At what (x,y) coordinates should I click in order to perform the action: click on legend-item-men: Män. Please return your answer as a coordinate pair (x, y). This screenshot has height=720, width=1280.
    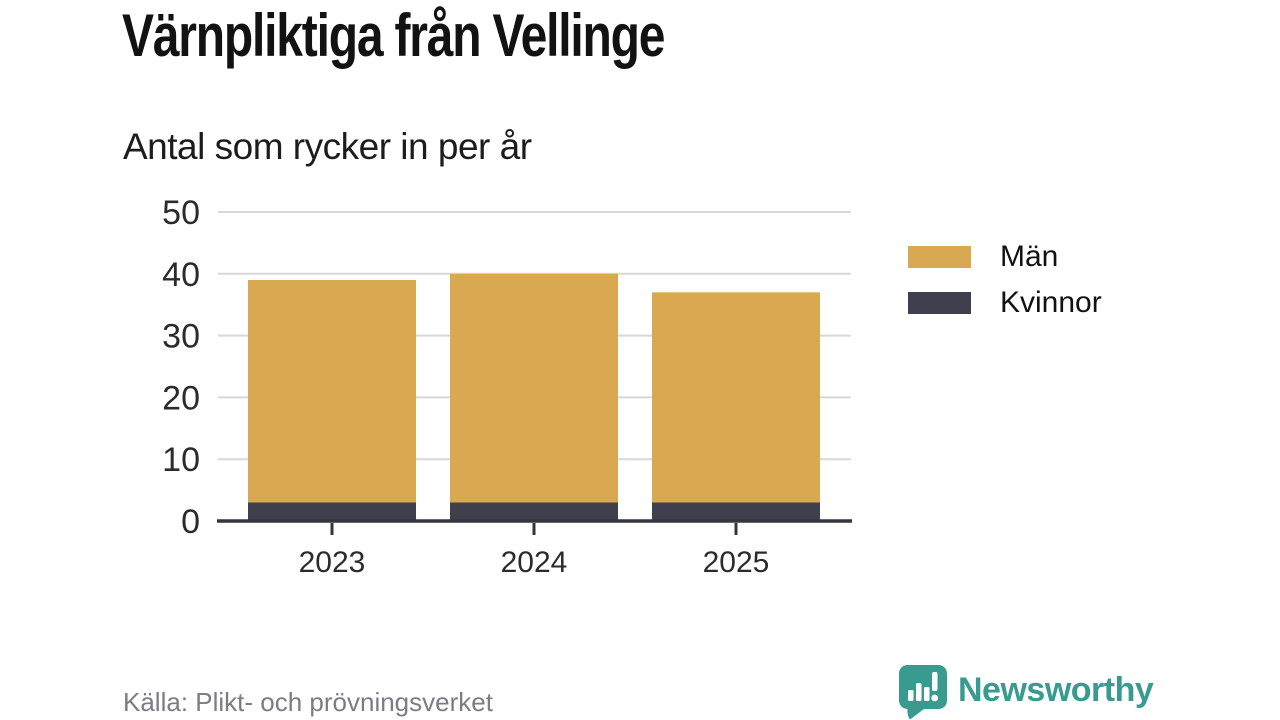
    Looking at the image, I should click on (1005, 257).